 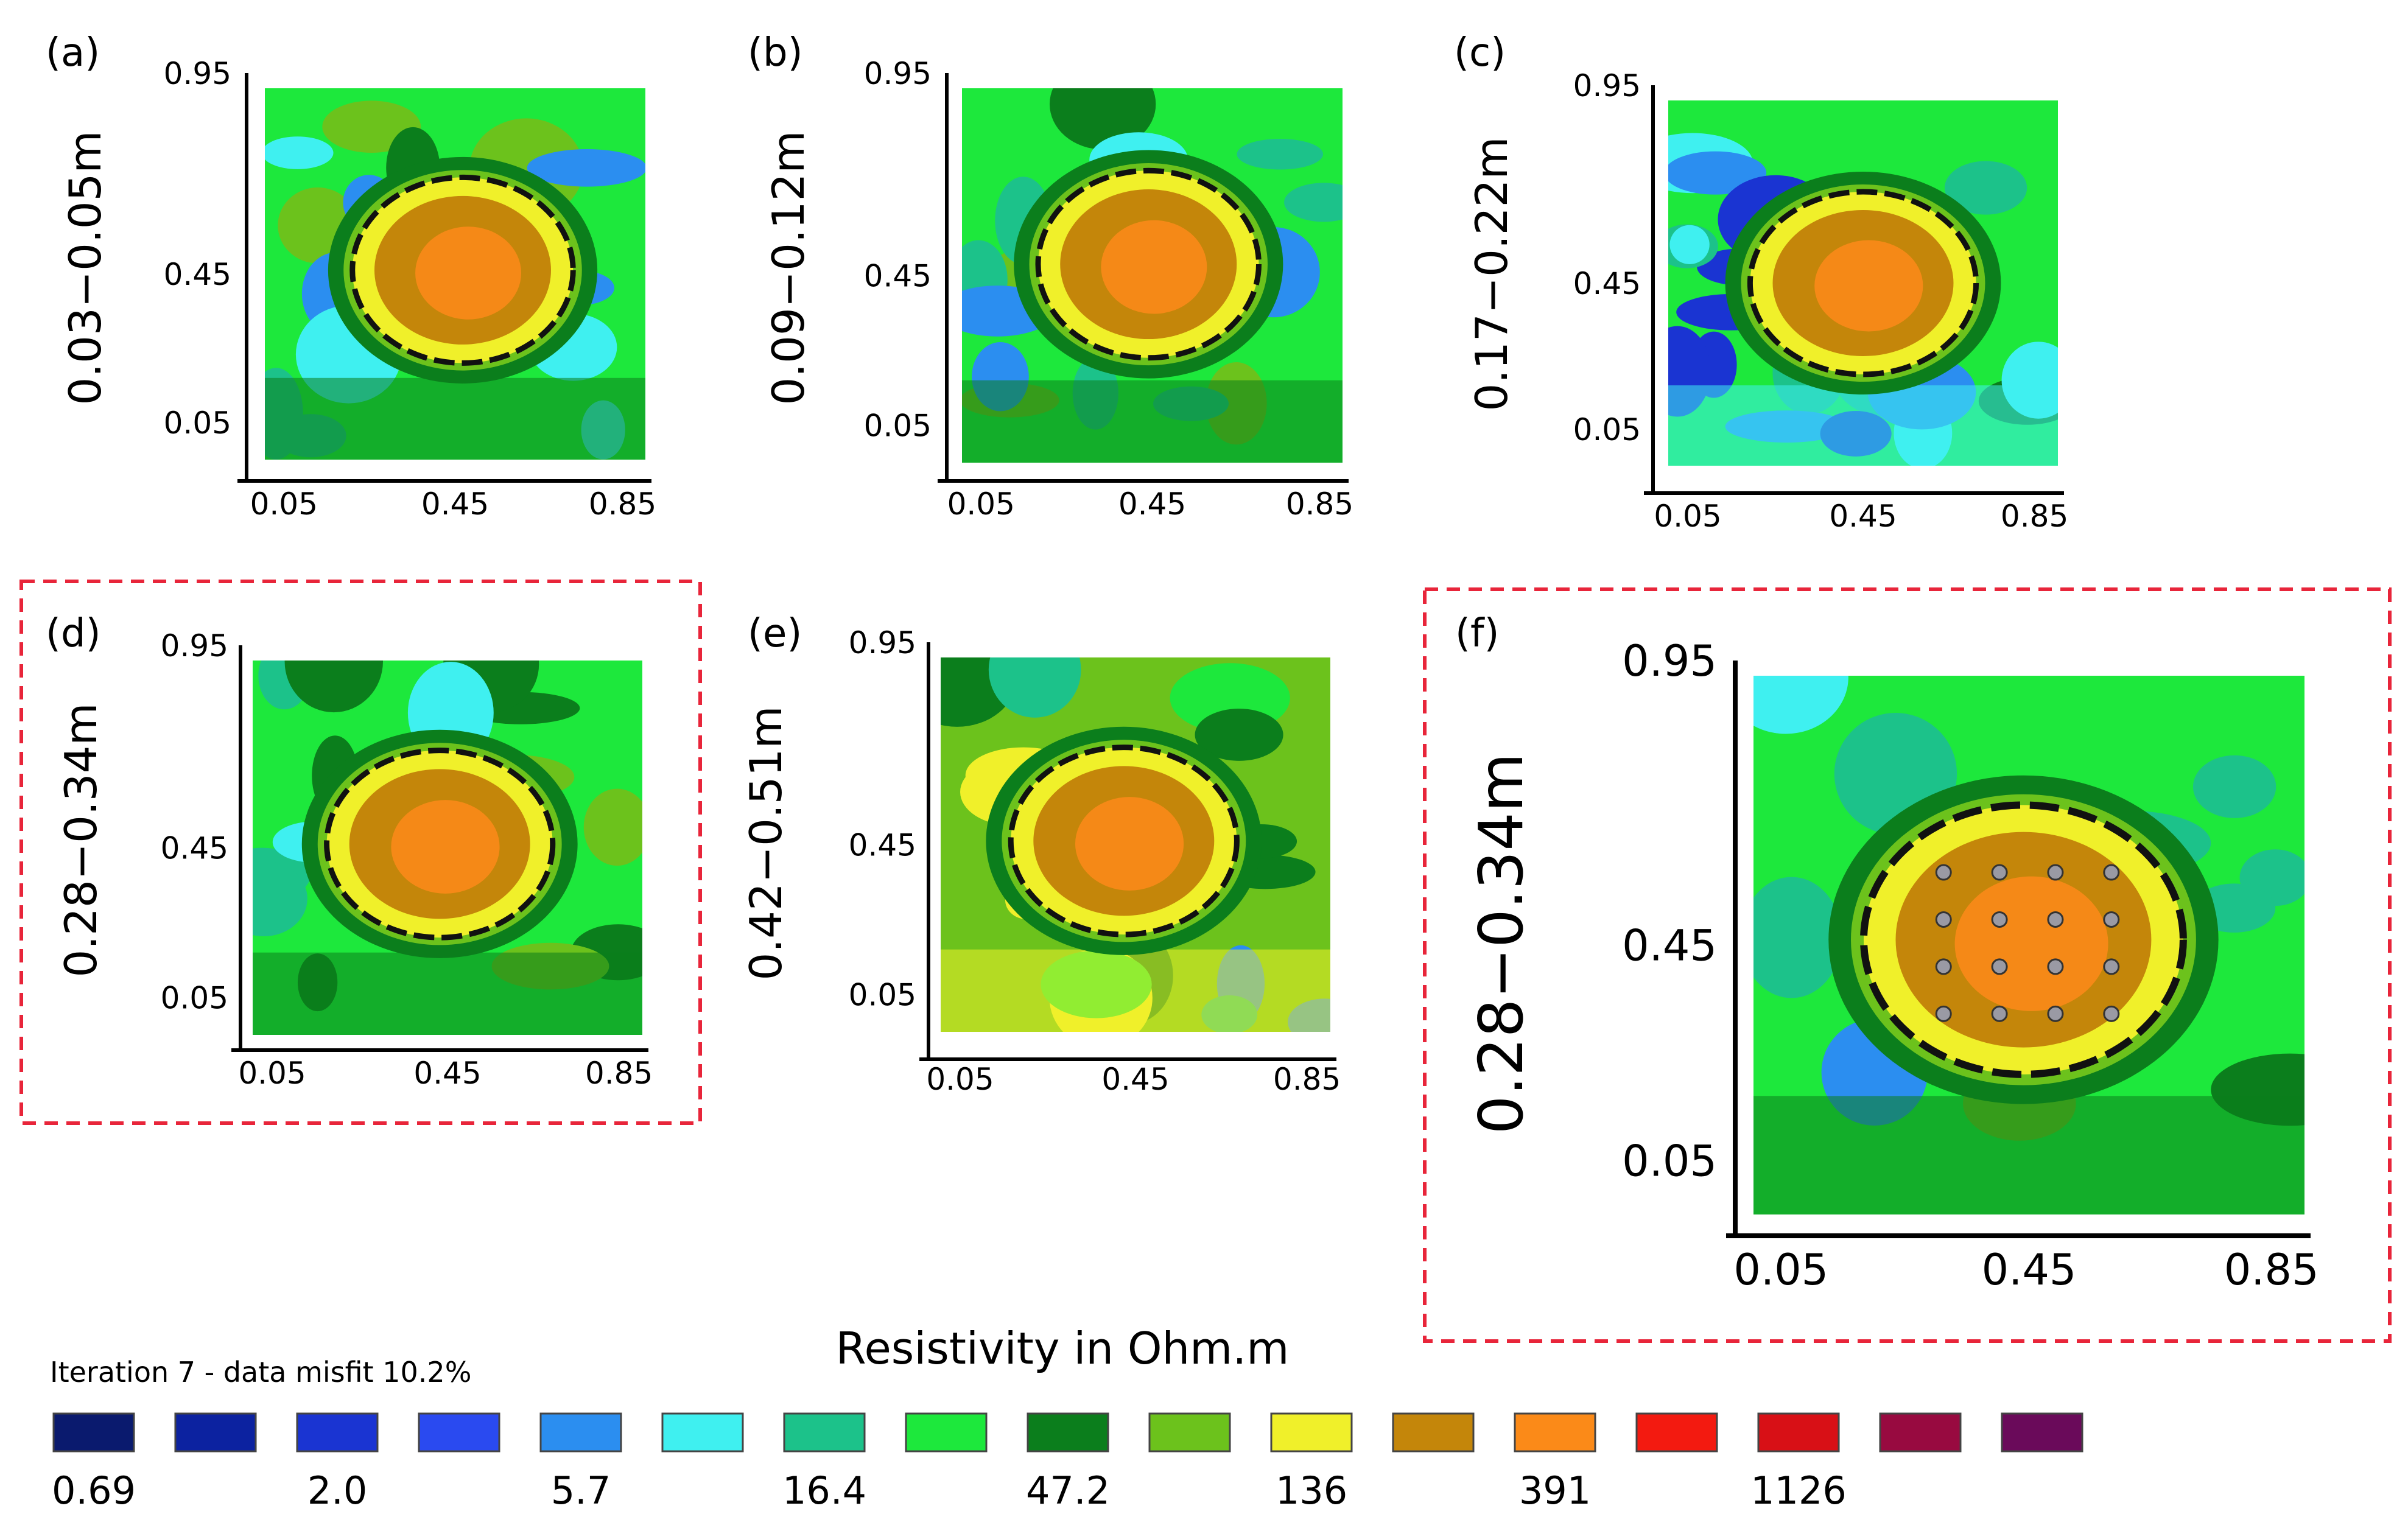 I want to click on heatmap-panel-4: 0.95 0.45 0.05 0.05 0.45 0.85 (d) 0.28−0.34m, so click(x=350, y=851).